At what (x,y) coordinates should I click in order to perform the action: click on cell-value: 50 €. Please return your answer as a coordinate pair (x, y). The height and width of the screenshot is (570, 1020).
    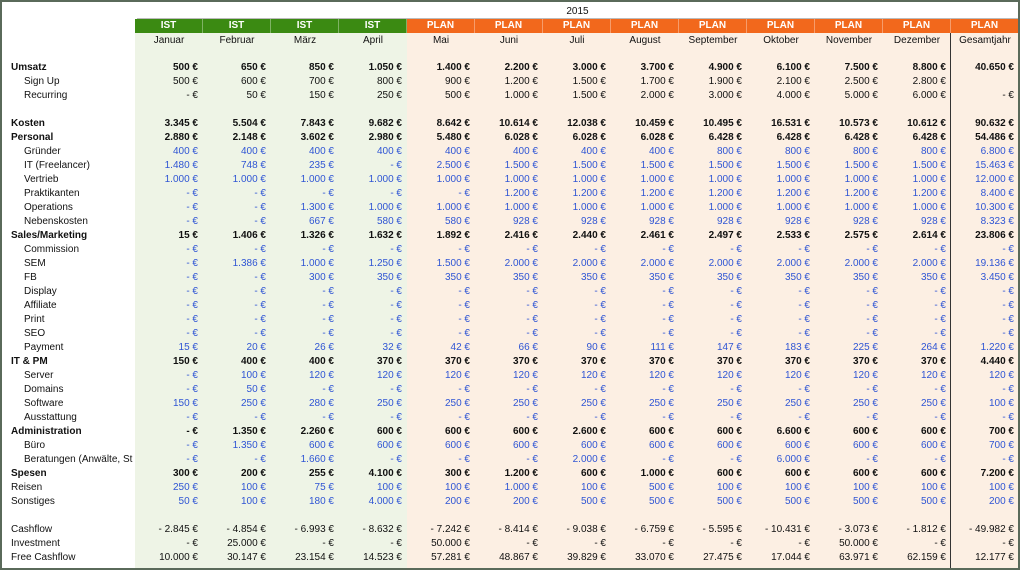
    Looking at the image, I should click on (188, 501).